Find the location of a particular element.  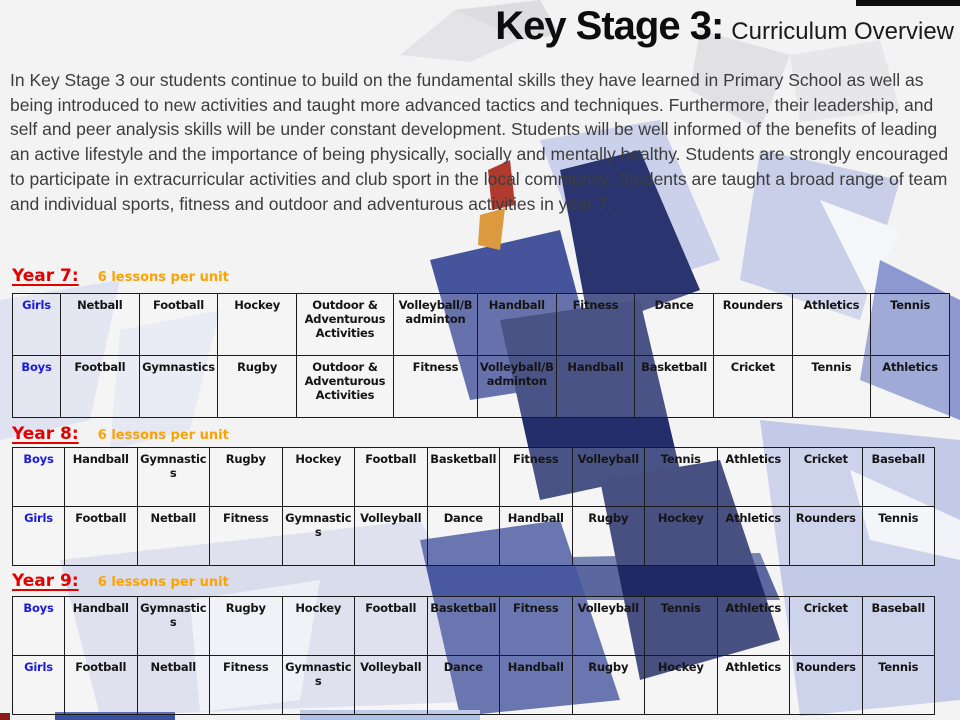

year9-heading-row: Year 9: 6 lessons per unit is located at coordinates (473, 581).